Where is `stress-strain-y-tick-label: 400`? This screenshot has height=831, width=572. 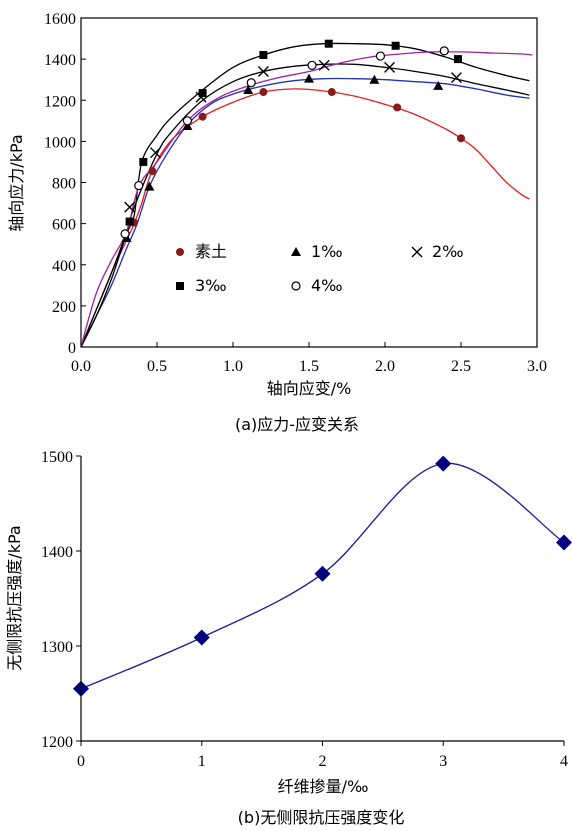
stress-strain-y-tick-label: 400 is located at coordinates (64, 266).